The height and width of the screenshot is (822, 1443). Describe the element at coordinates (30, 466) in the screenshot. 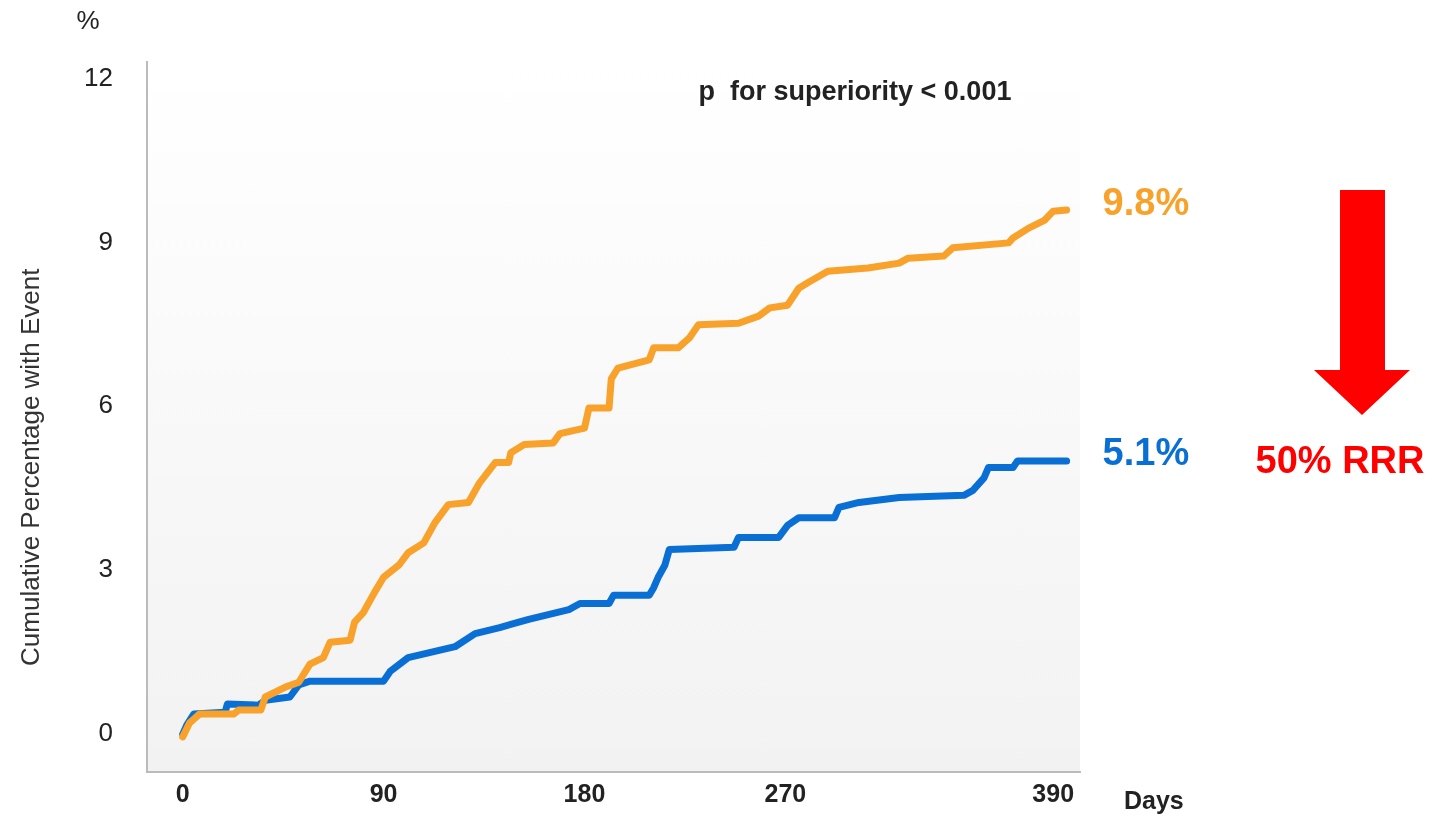

I see `y-axis-title: Cumulative Percentage with Event` at that location.